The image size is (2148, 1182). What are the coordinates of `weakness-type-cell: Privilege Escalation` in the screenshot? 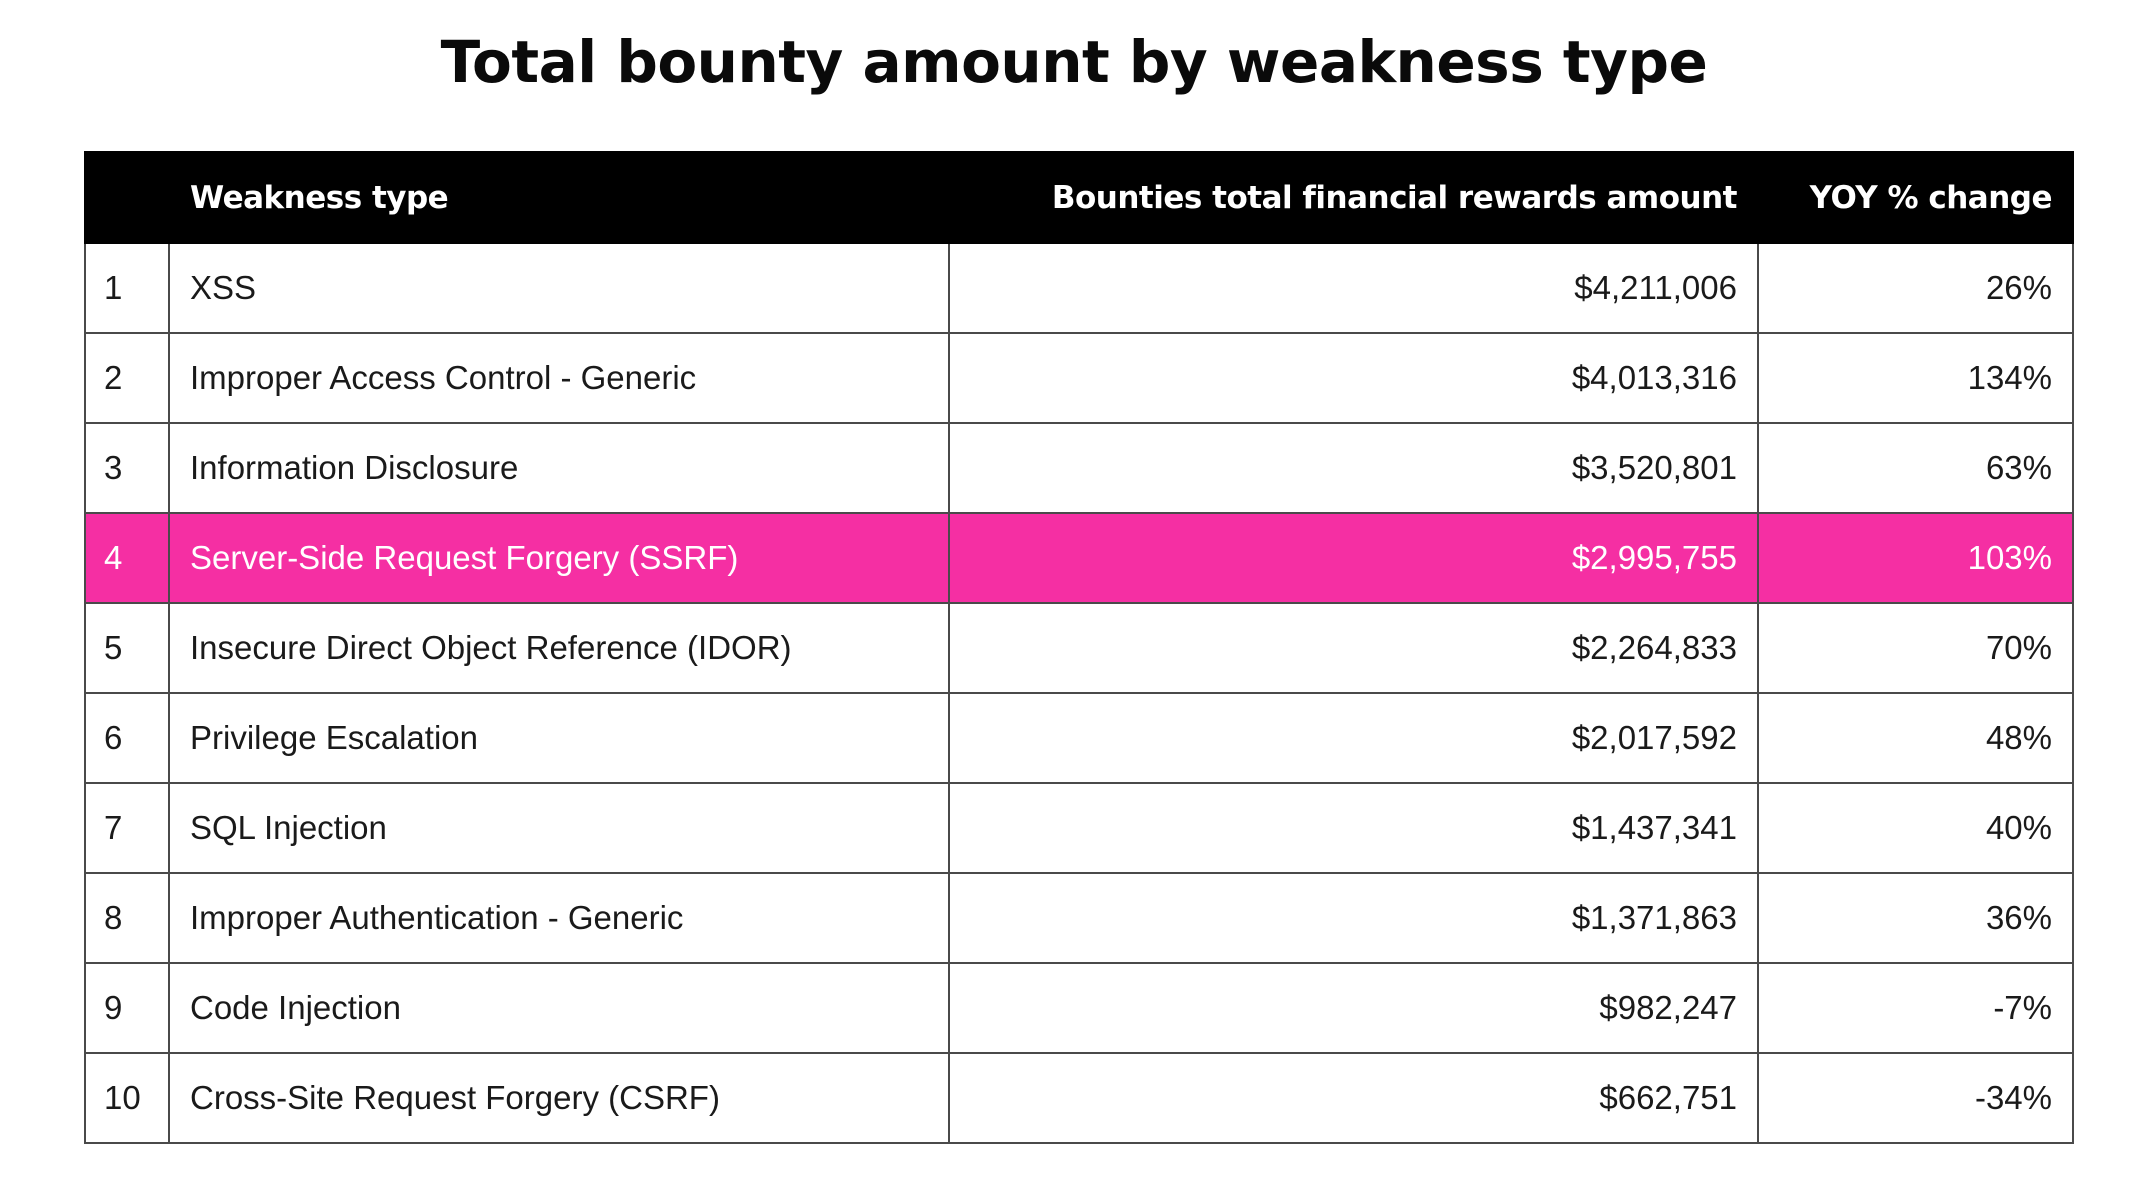 It's located at (559, 738).